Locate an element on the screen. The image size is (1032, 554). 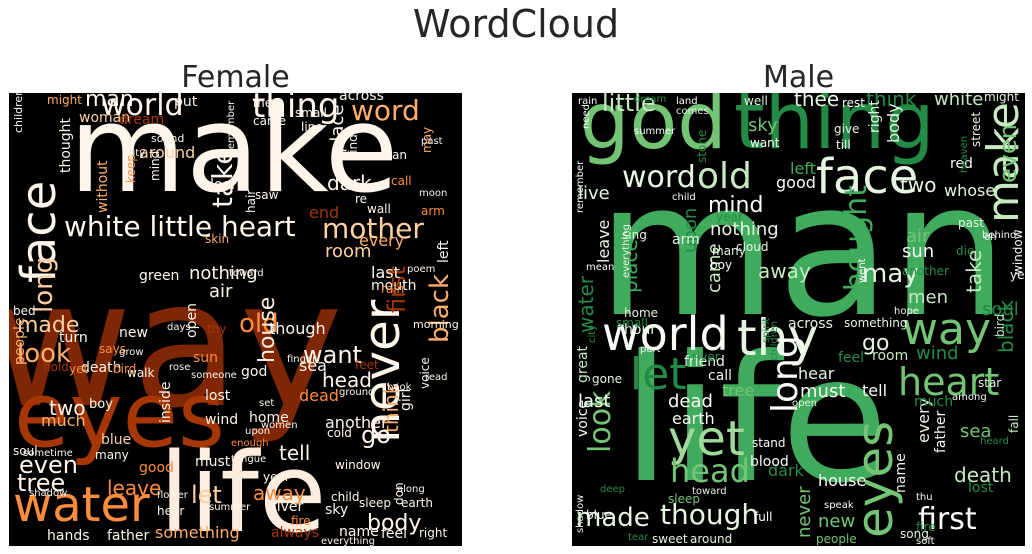
cloud-word: says is located at coordinates (112, 349).